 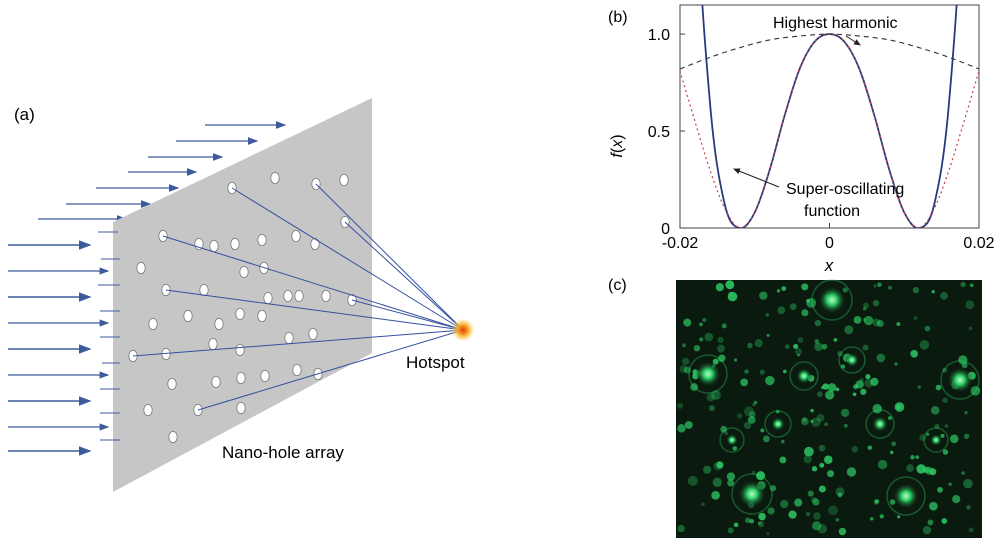 I want to click on plot-series, so click(x=829, y=116).